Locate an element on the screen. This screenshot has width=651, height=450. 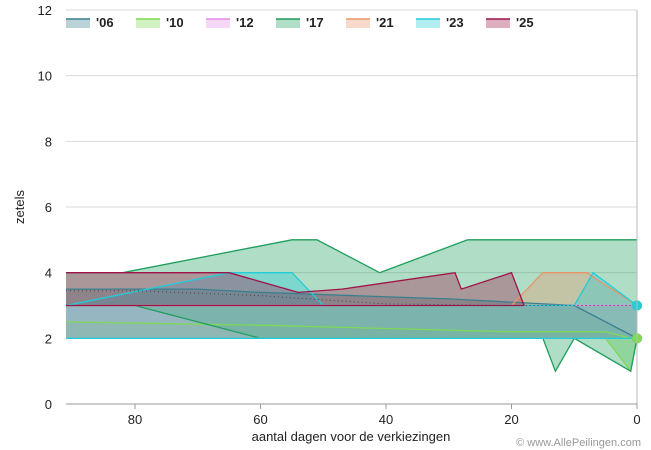
legend: '06 '10 '12 '17 '21 '23 '25 is located at coordinates (300, 22).